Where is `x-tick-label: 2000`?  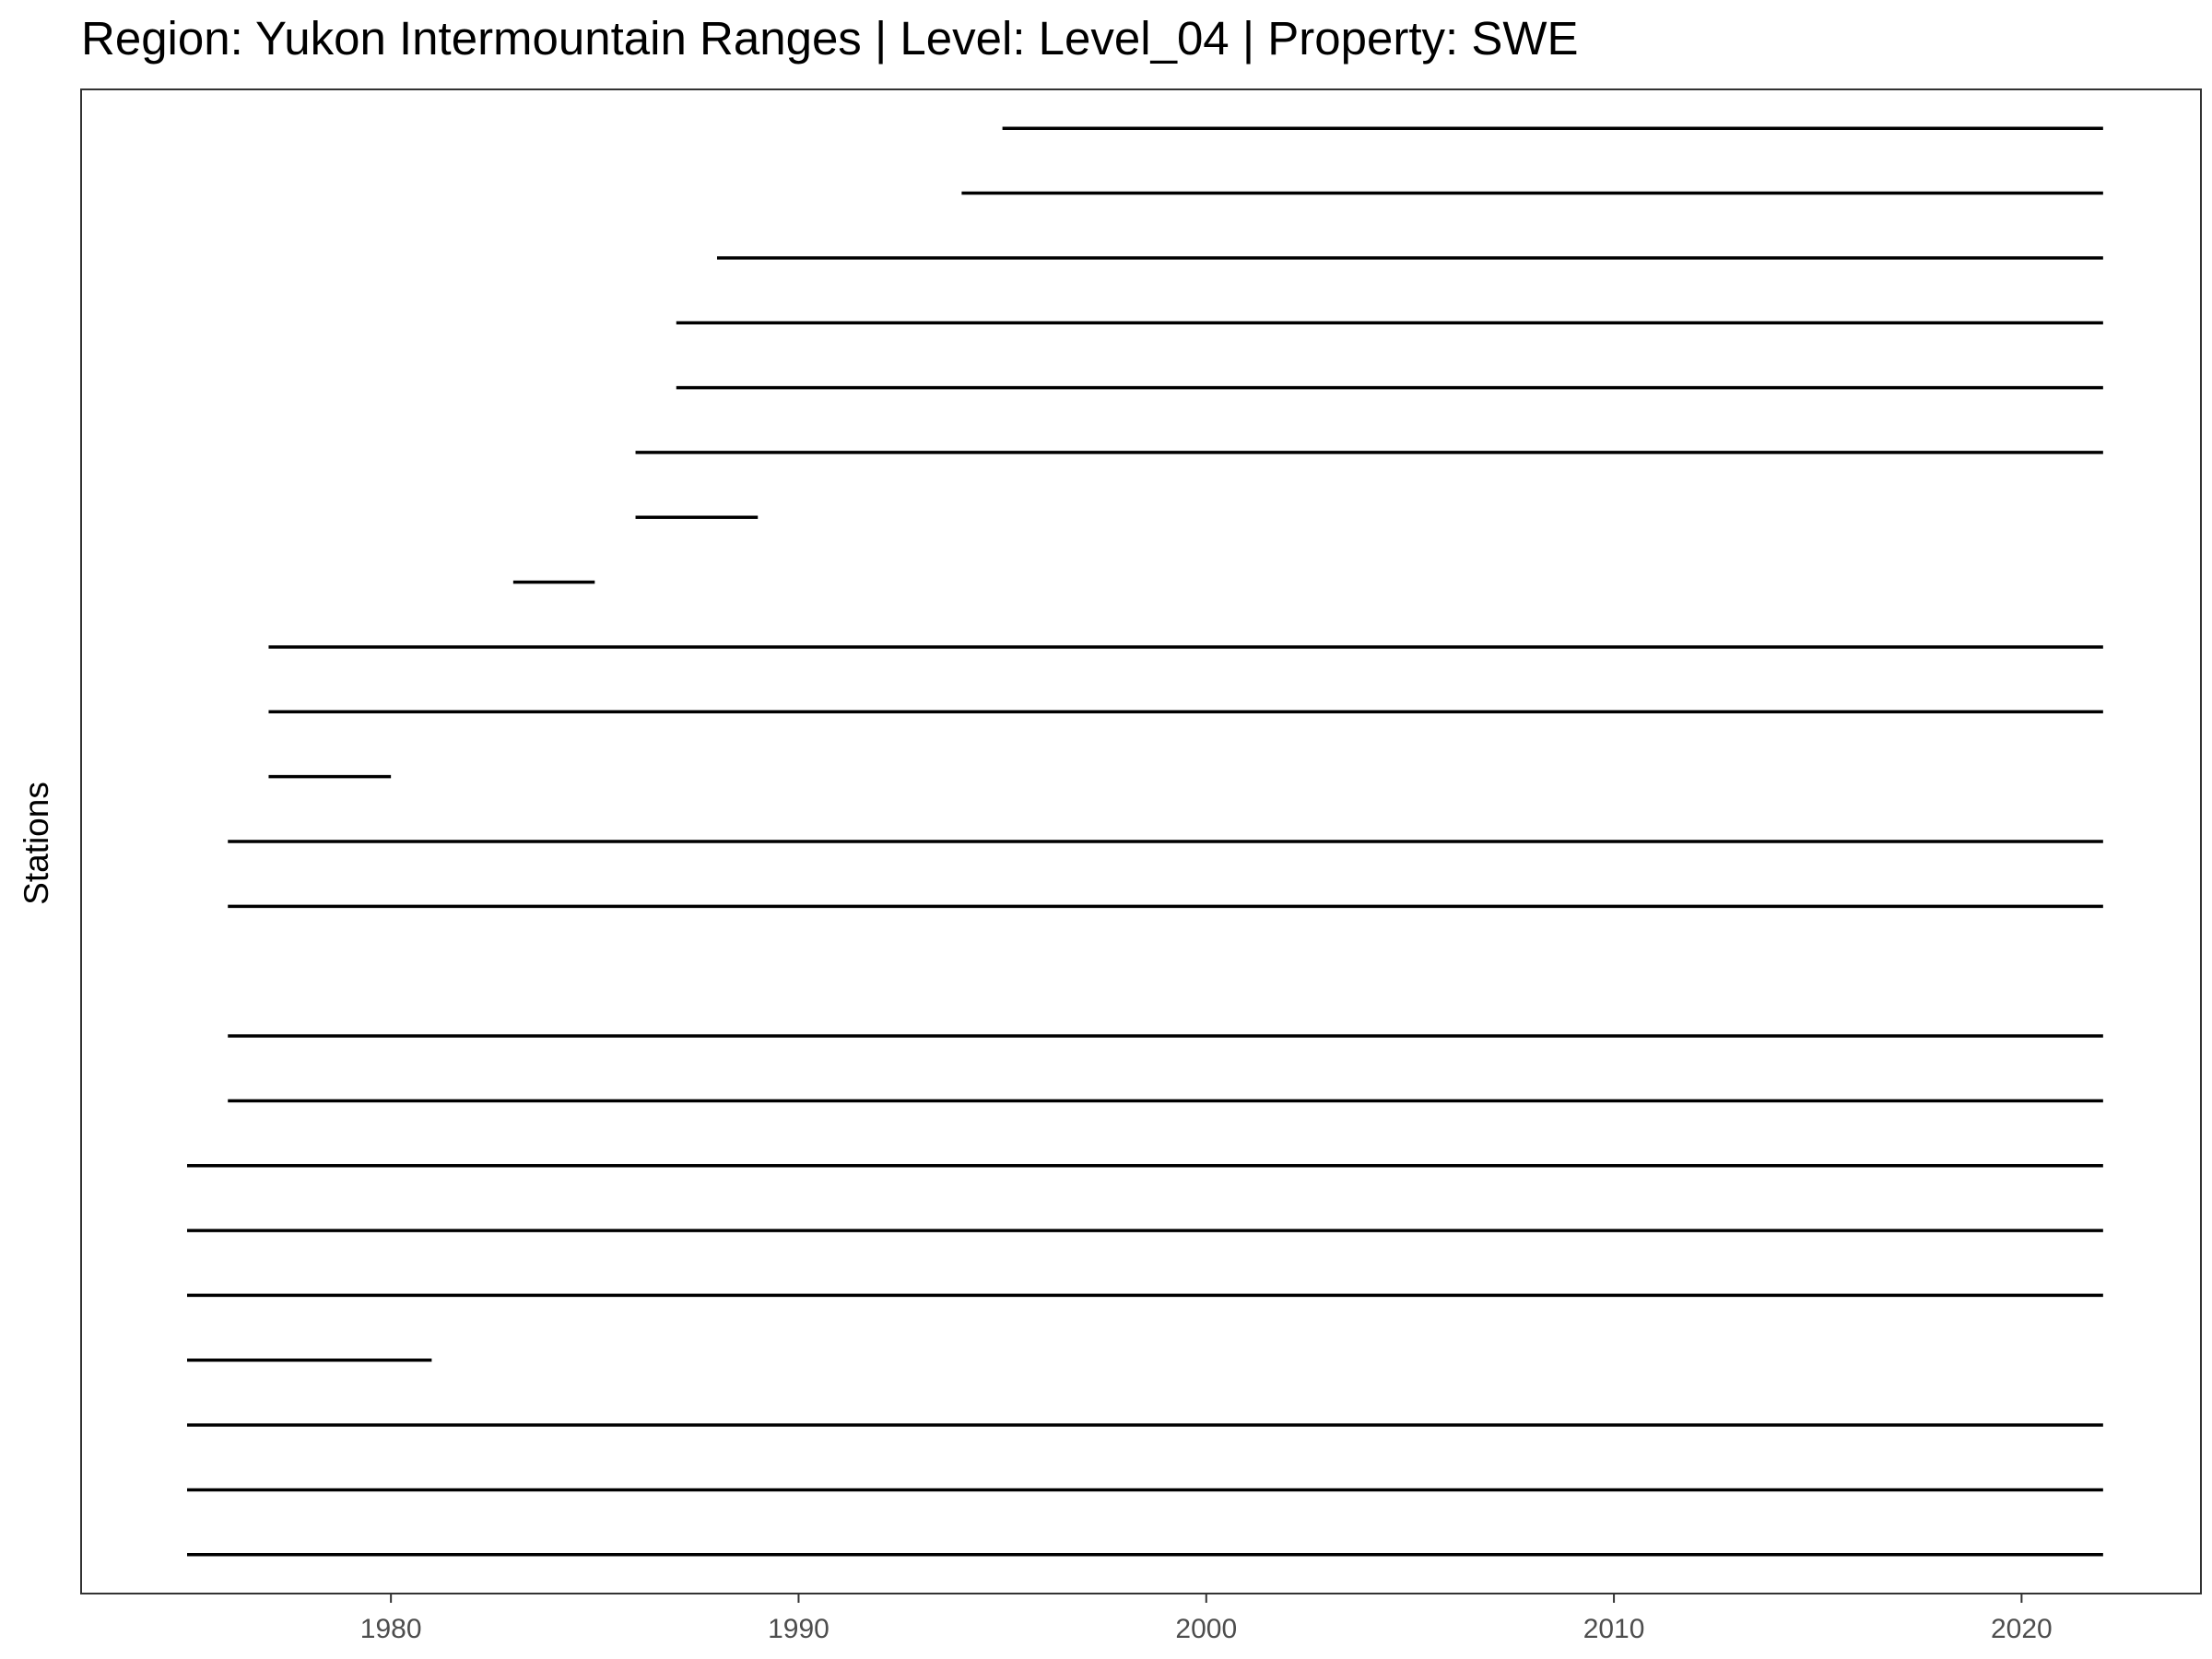 x-tick-label: 2000 is located at coordinates (1206, 1629).